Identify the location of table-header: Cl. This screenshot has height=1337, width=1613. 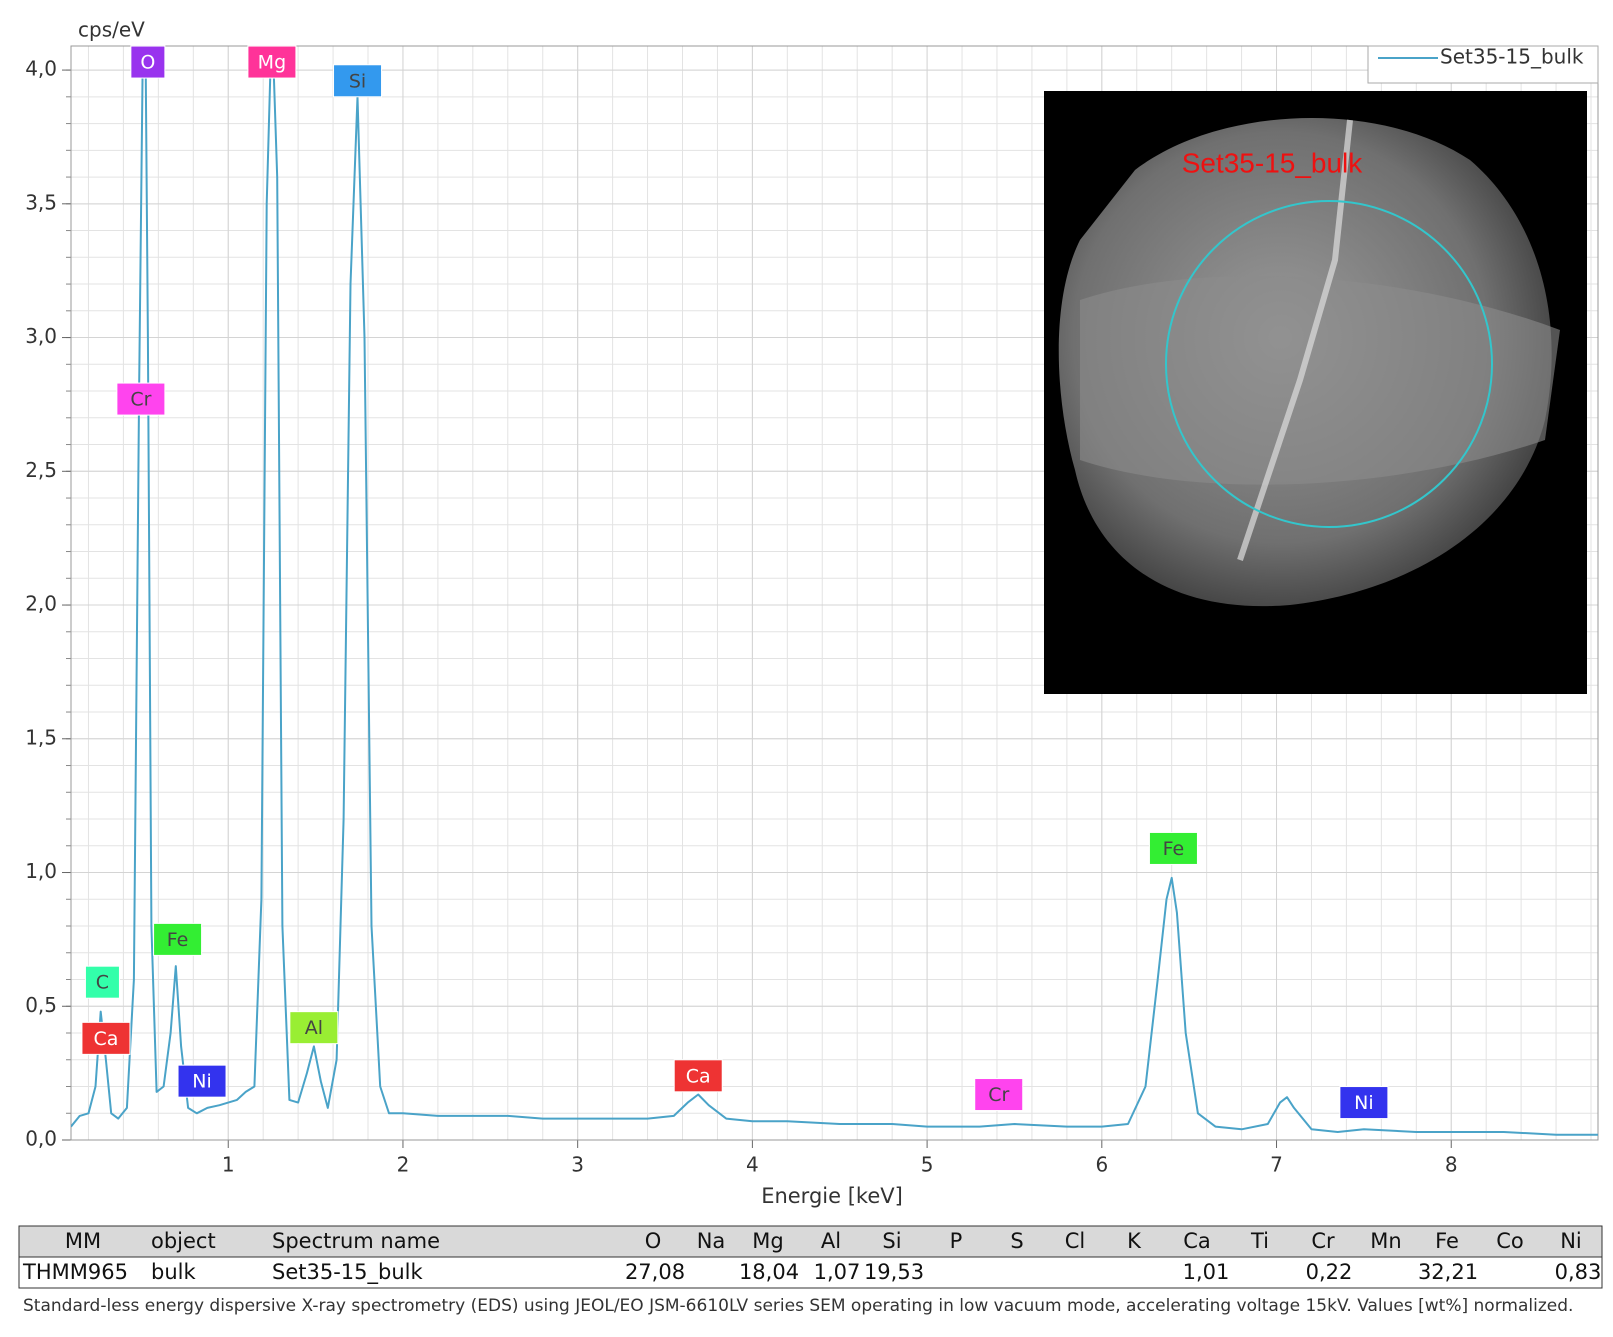
(1075, 1241).